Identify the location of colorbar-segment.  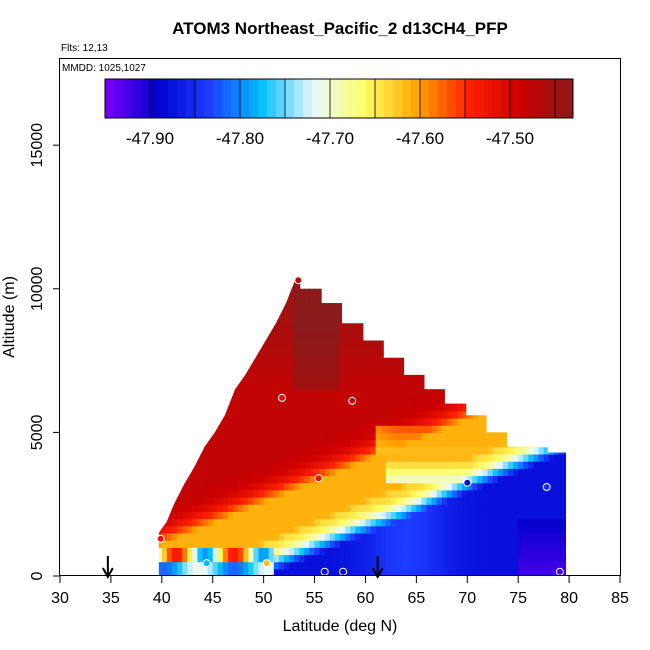
(488, 98).